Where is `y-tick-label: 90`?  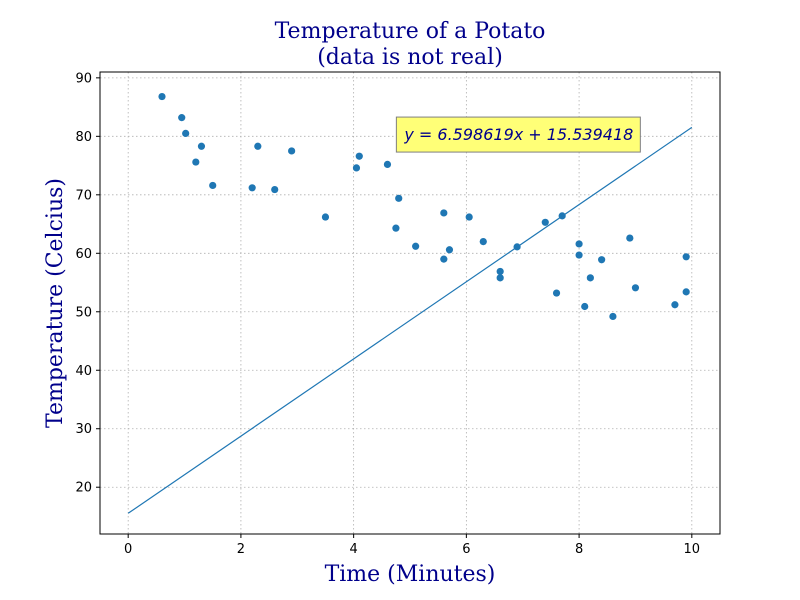 y-tick-label: 90 is located at coordinates (83, 78).